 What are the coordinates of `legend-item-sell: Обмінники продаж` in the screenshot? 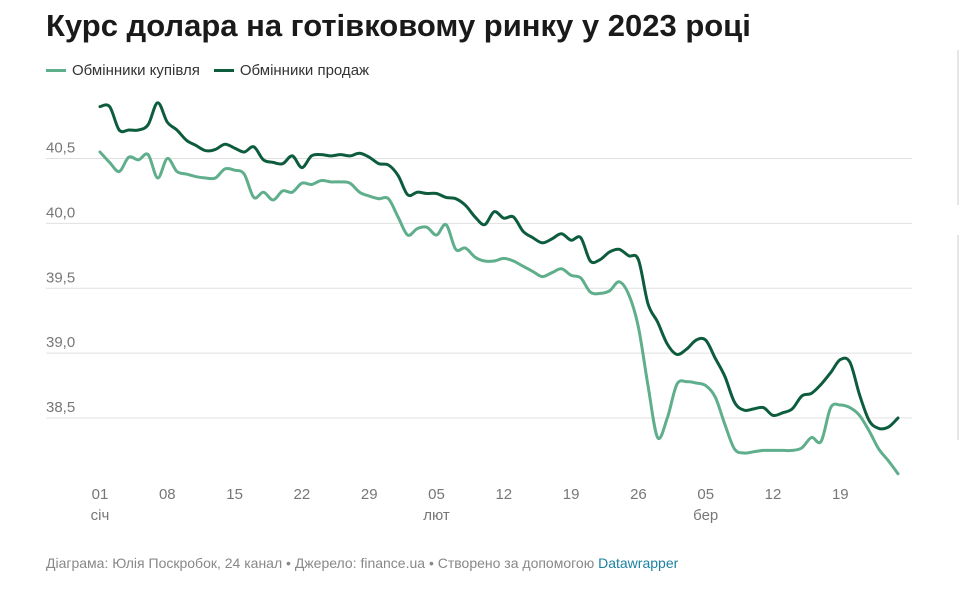 It's located at (291, 70).